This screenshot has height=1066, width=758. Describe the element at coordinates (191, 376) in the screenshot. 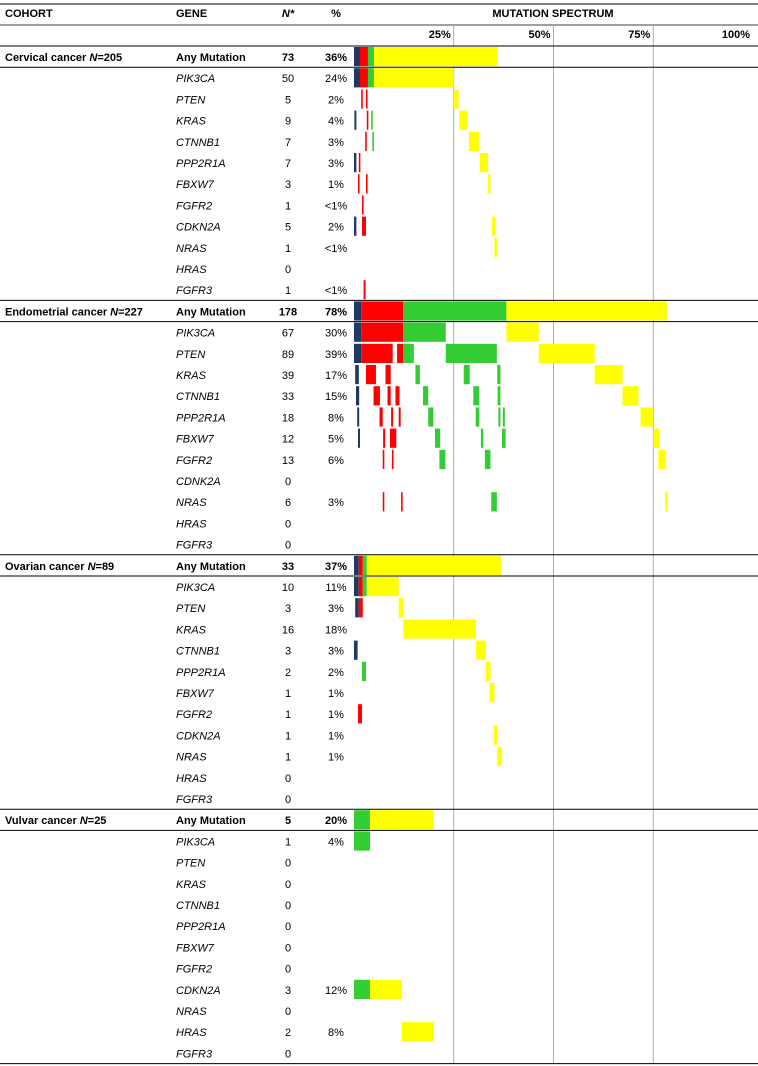

I see `gene-name: KRAS` at that location.